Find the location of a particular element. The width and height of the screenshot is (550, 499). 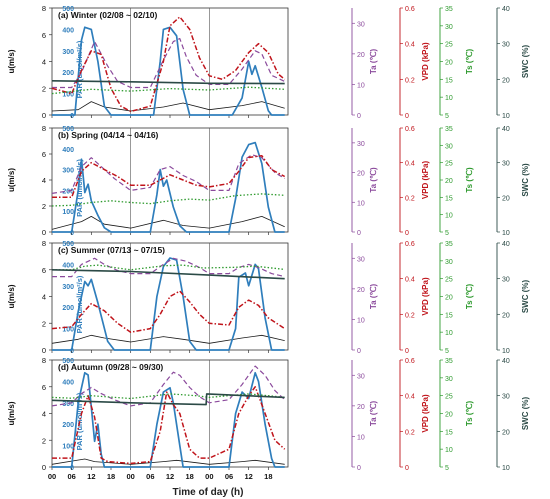

series-line-par is located at coordinates (168, 71).